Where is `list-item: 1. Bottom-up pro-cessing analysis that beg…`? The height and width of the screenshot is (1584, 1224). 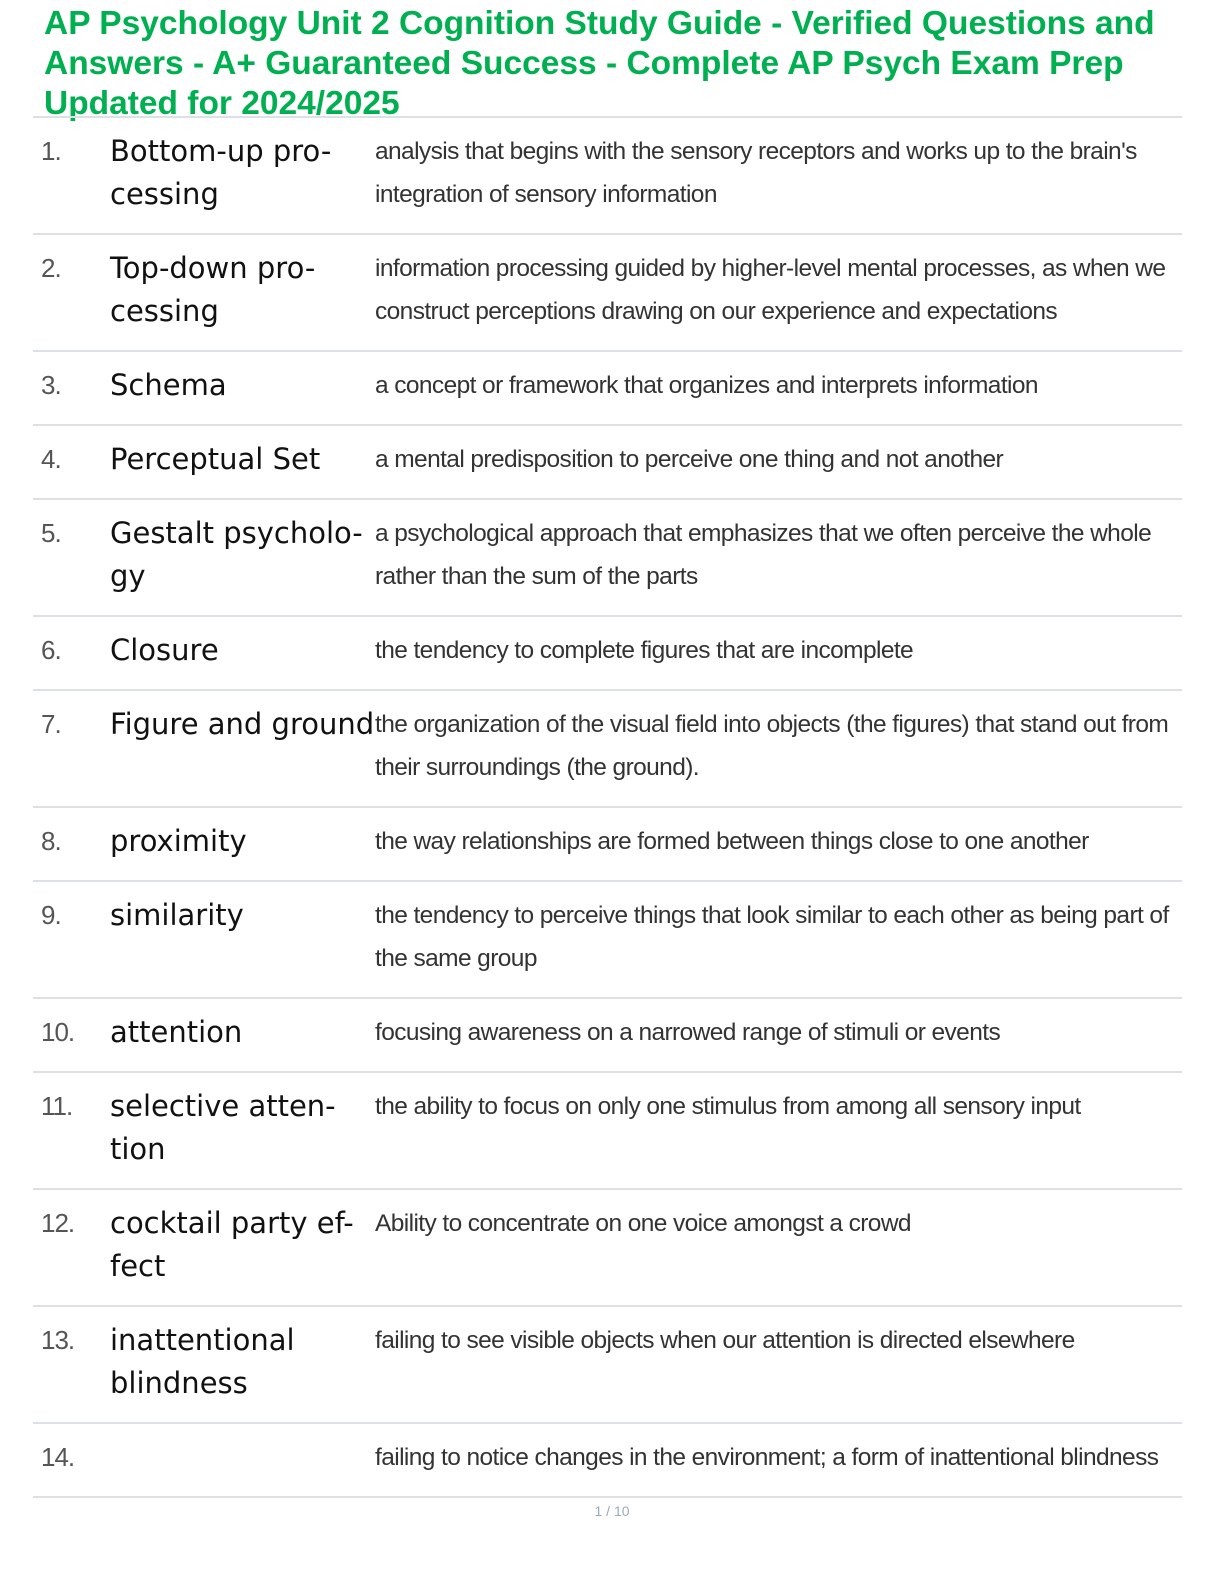
list-item: 1. Bottom-up pro-cessing analysis that beg… is located at coordinates (607, 176).